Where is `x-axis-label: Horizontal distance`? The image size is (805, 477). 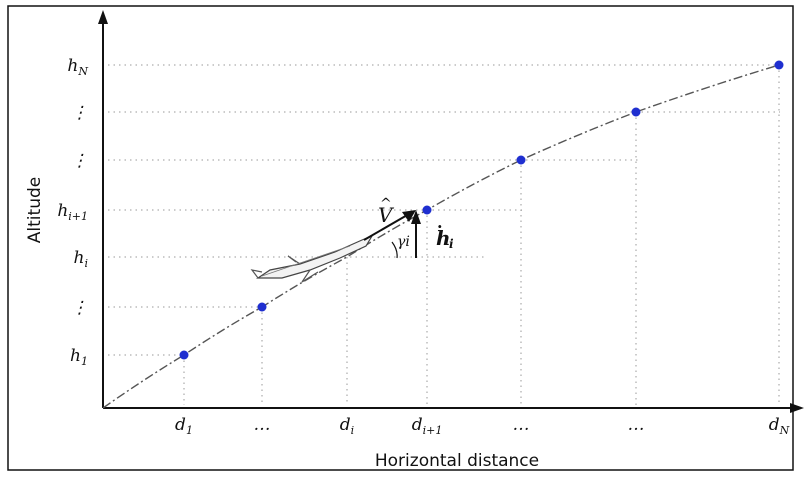
x-axis-label: Horizontal distance is located at coordinates (457, 461).